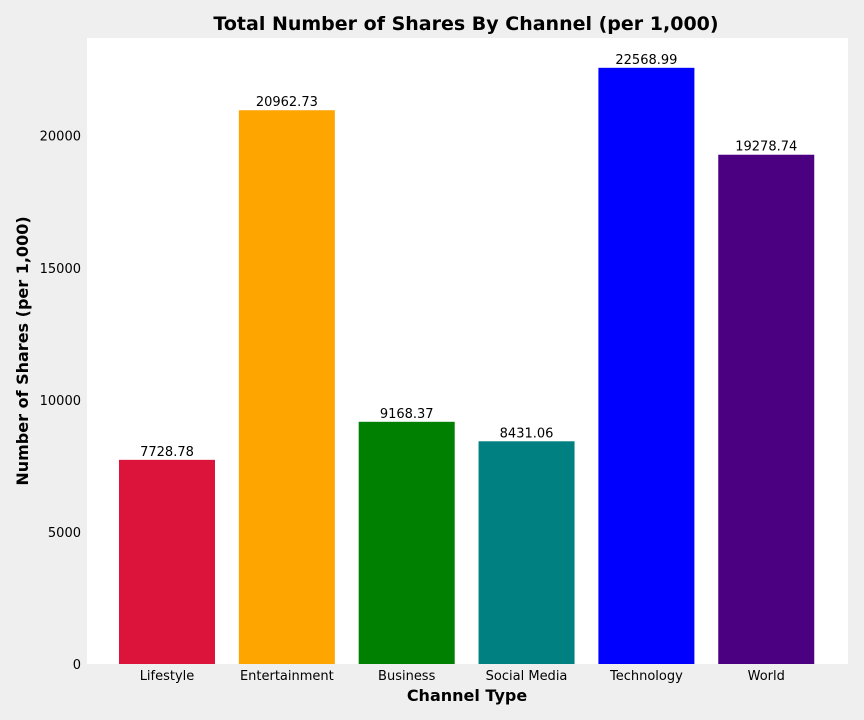 Image resolution: width=864 pixels, height=720 pixels. What do you see at coordinates (527, 433) in the screenshot?
I see `data-label: 8431.06` at bounding box center [527, 433].